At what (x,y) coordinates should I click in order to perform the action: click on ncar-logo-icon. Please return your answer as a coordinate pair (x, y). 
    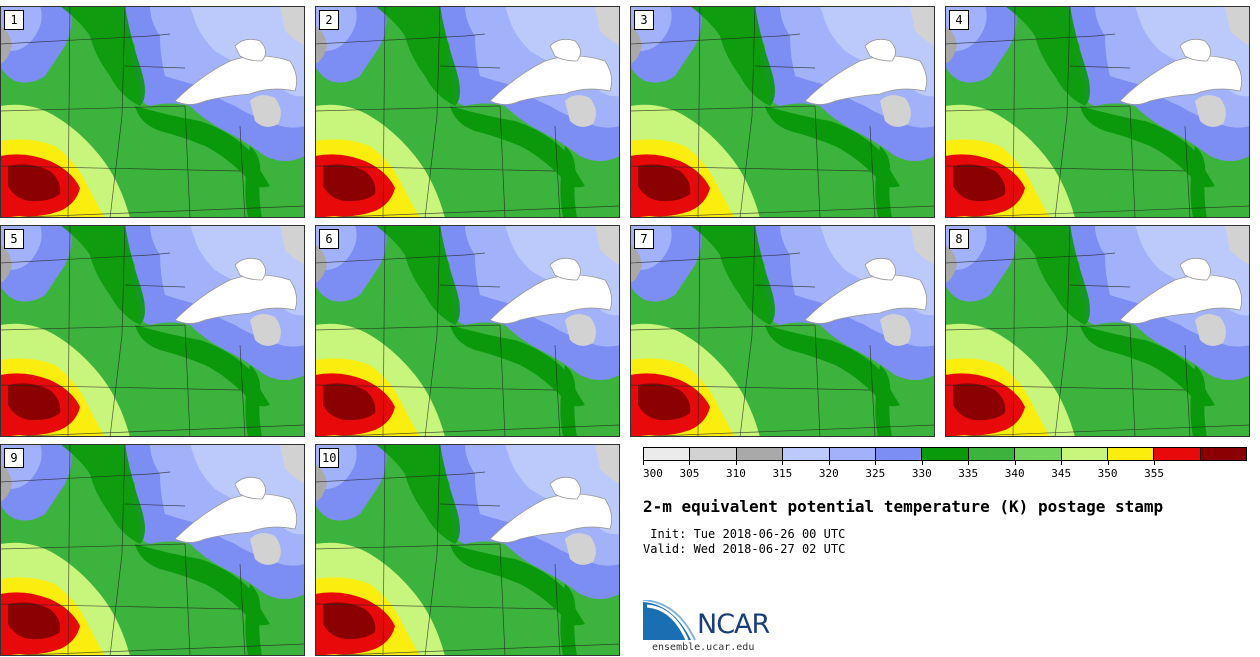
    Looking at the image, I should click on (669, 620).